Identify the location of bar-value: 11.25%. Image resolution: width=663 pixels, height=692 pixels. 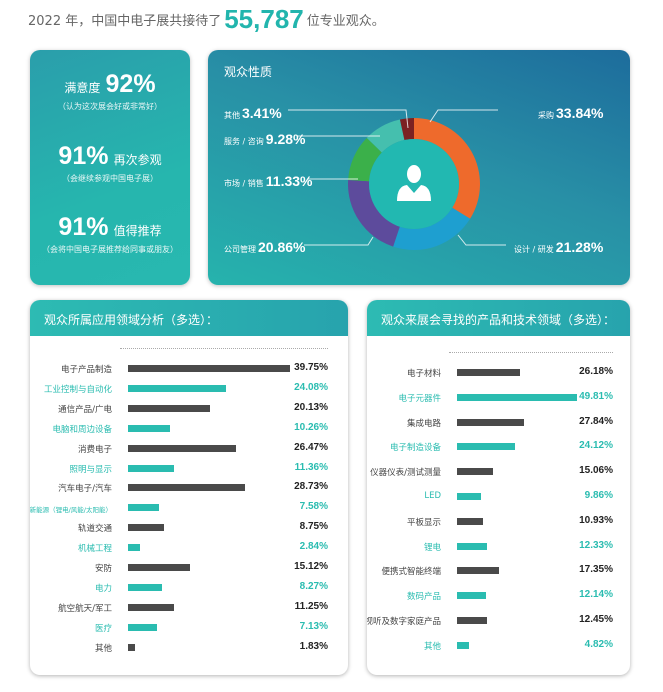
(311, 606).